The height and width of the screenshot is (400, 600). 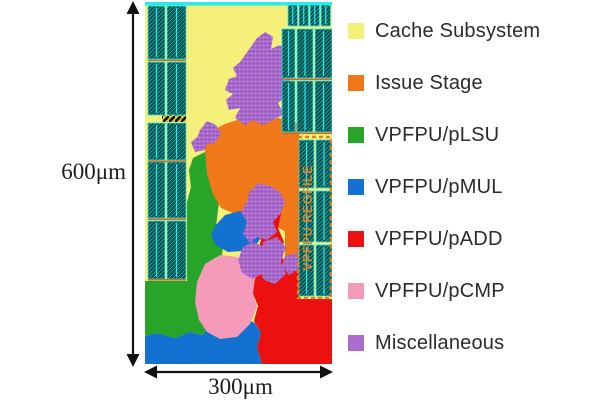 I want to click on legend-label: VPFPU/pADD, so click(x=439, y=238).